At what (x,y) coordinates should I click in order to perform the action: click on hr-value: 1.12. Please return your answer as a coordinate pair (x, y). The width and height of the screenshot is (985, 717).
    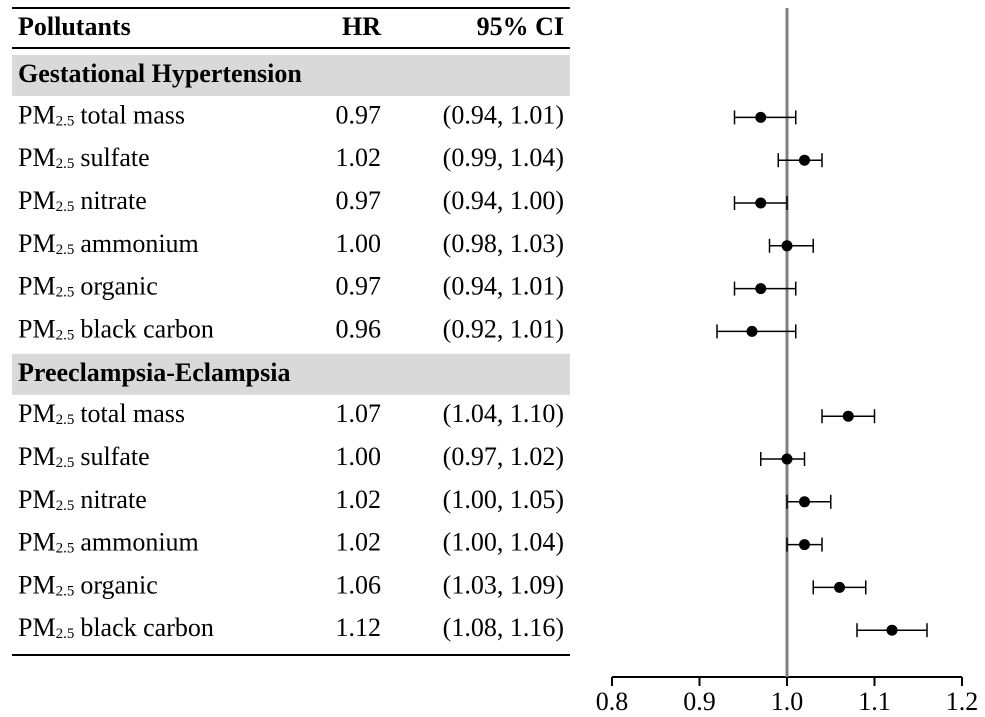
    Looking at the image, I should click on (359, 627).